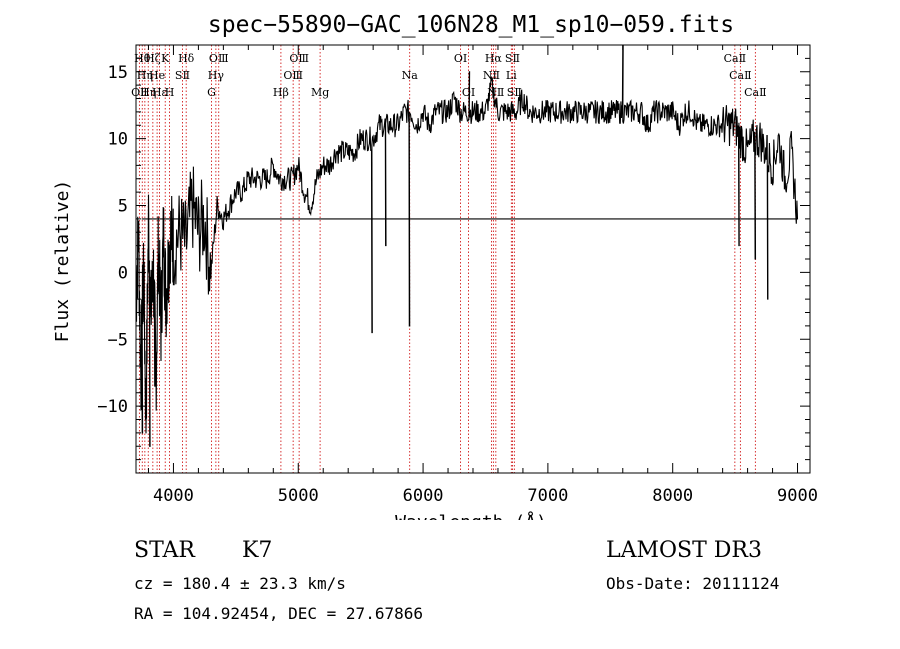 This screenshot has width=900, height=649. Describe the element at coordinates (278, 613) in the screenshot. I see `coordinates: RA = 104.92454, DEC = 27.67866` at that location.